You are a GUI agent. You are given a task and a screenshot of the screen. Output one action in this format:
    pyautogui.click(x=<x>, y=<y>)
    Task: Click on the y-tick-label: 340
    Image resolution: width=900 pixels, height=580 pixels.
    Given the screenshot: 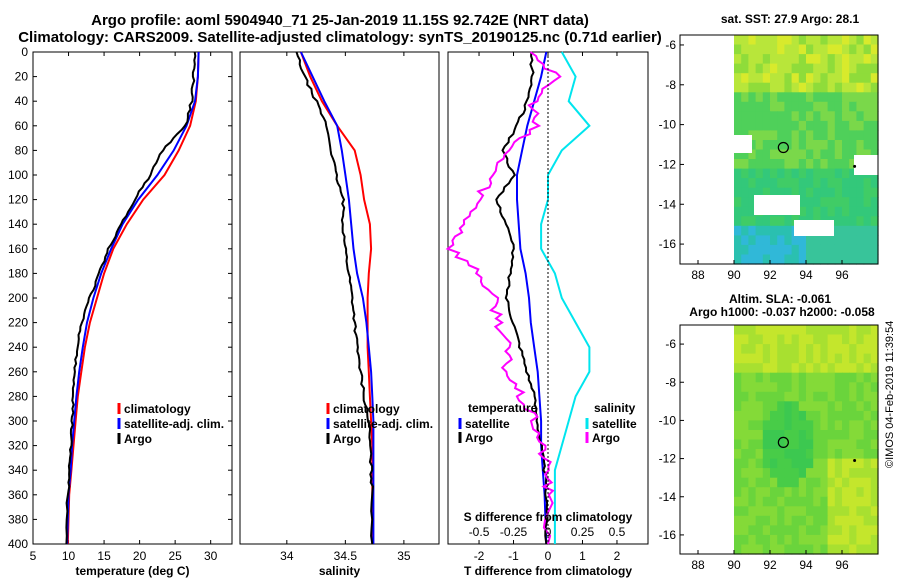 What is the action you would take?
    pyautogui.click(x=18, y=470)
    